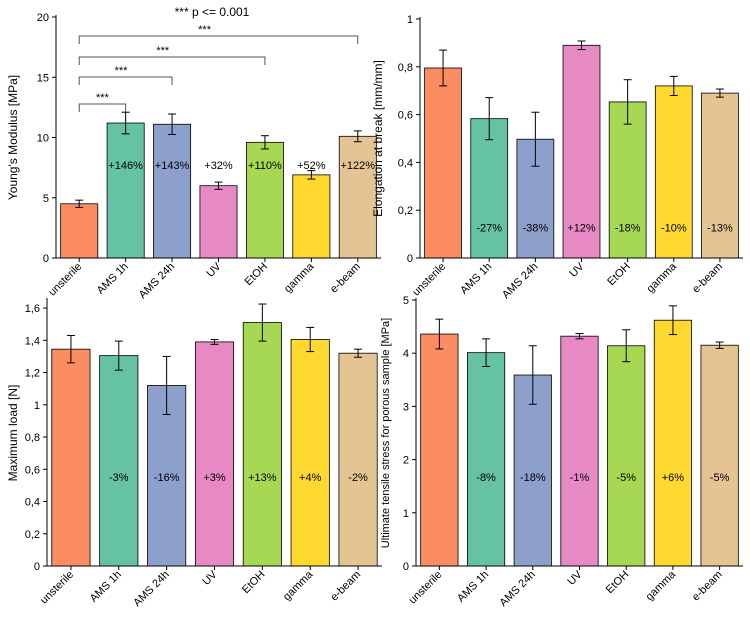 The height and width of the screenshot is (617, 750). I want to click on bar-label: +6%, so click(673, 478).